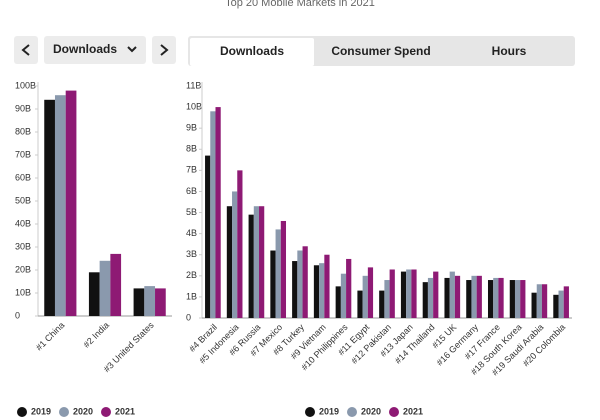  What do you see at coordinates (191, 149) in the screenshot?
I see `y-tick-label: 8B` at bounding box center [191, 149].